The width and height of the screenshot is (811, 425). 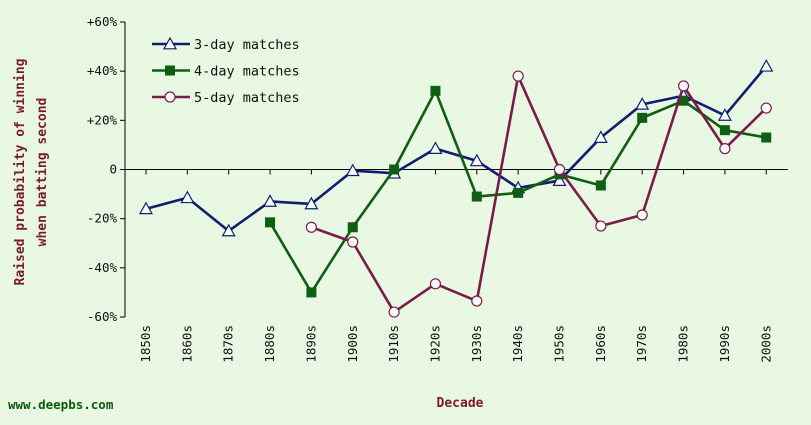 What do you see at coordinates (460, 403) in the screenshot?
I see `x-axis-title: Decade` at bounding box center [460, 403].